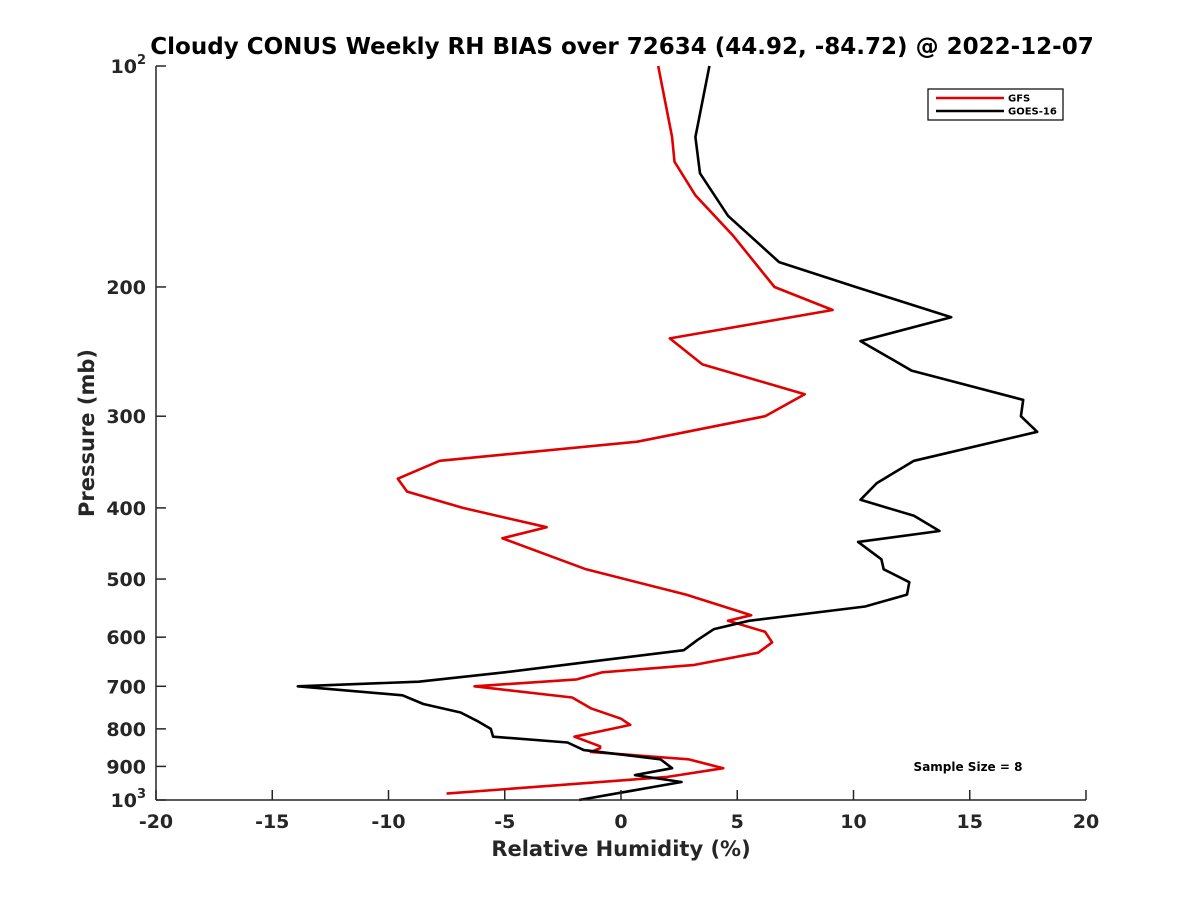  Describe the element at coordinates (968, 767) in the screenshot. I see `sample-size-annotation: Sample Size = 8` at that location.